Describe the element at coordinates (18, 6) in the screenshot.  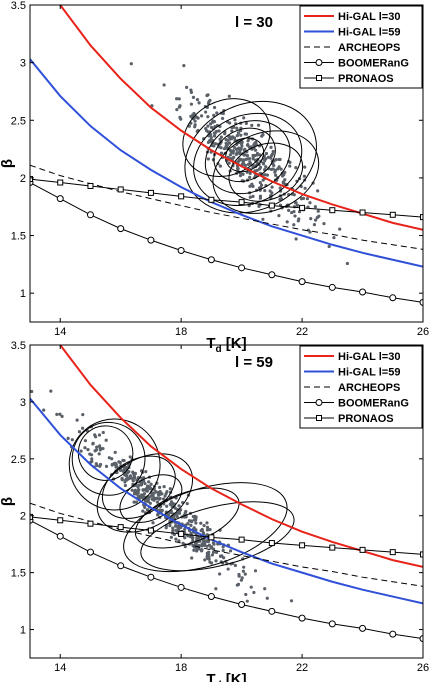
I see `y-tick-label: 3.5` at that location.